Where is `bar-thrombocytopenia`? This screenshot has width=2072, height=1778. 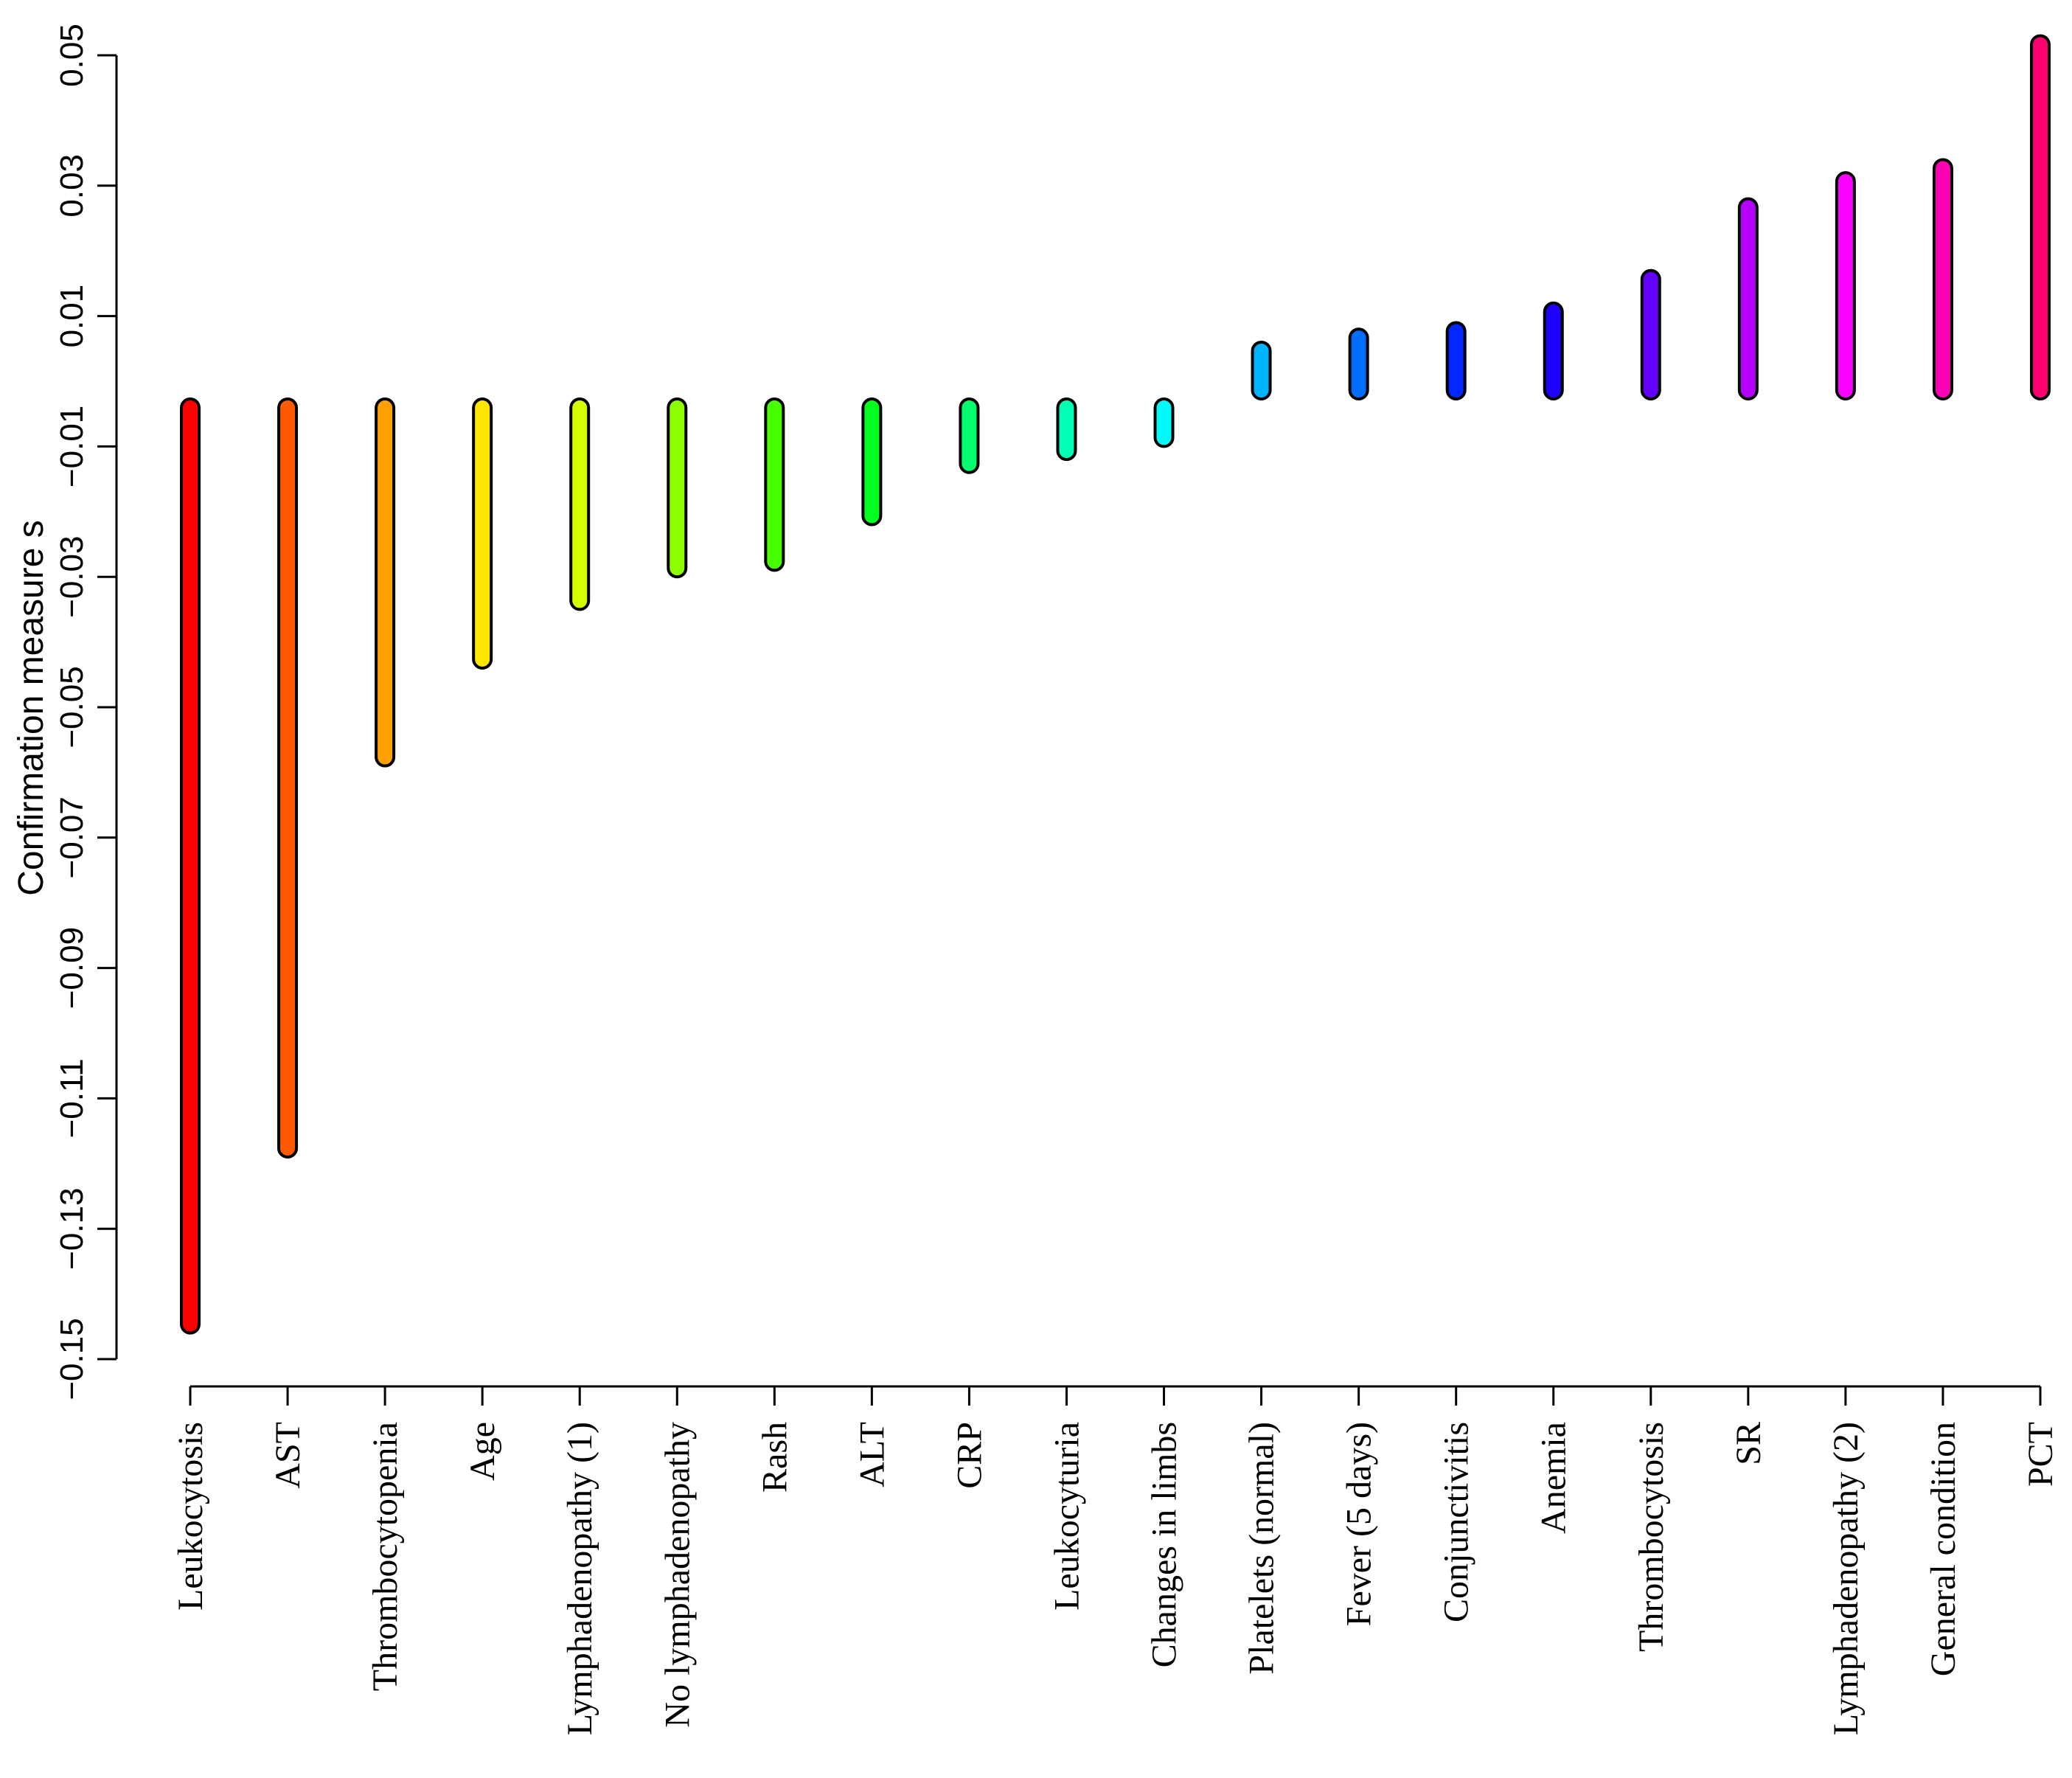
bar-thrombocytopenia is located at coordinates (385, 583).